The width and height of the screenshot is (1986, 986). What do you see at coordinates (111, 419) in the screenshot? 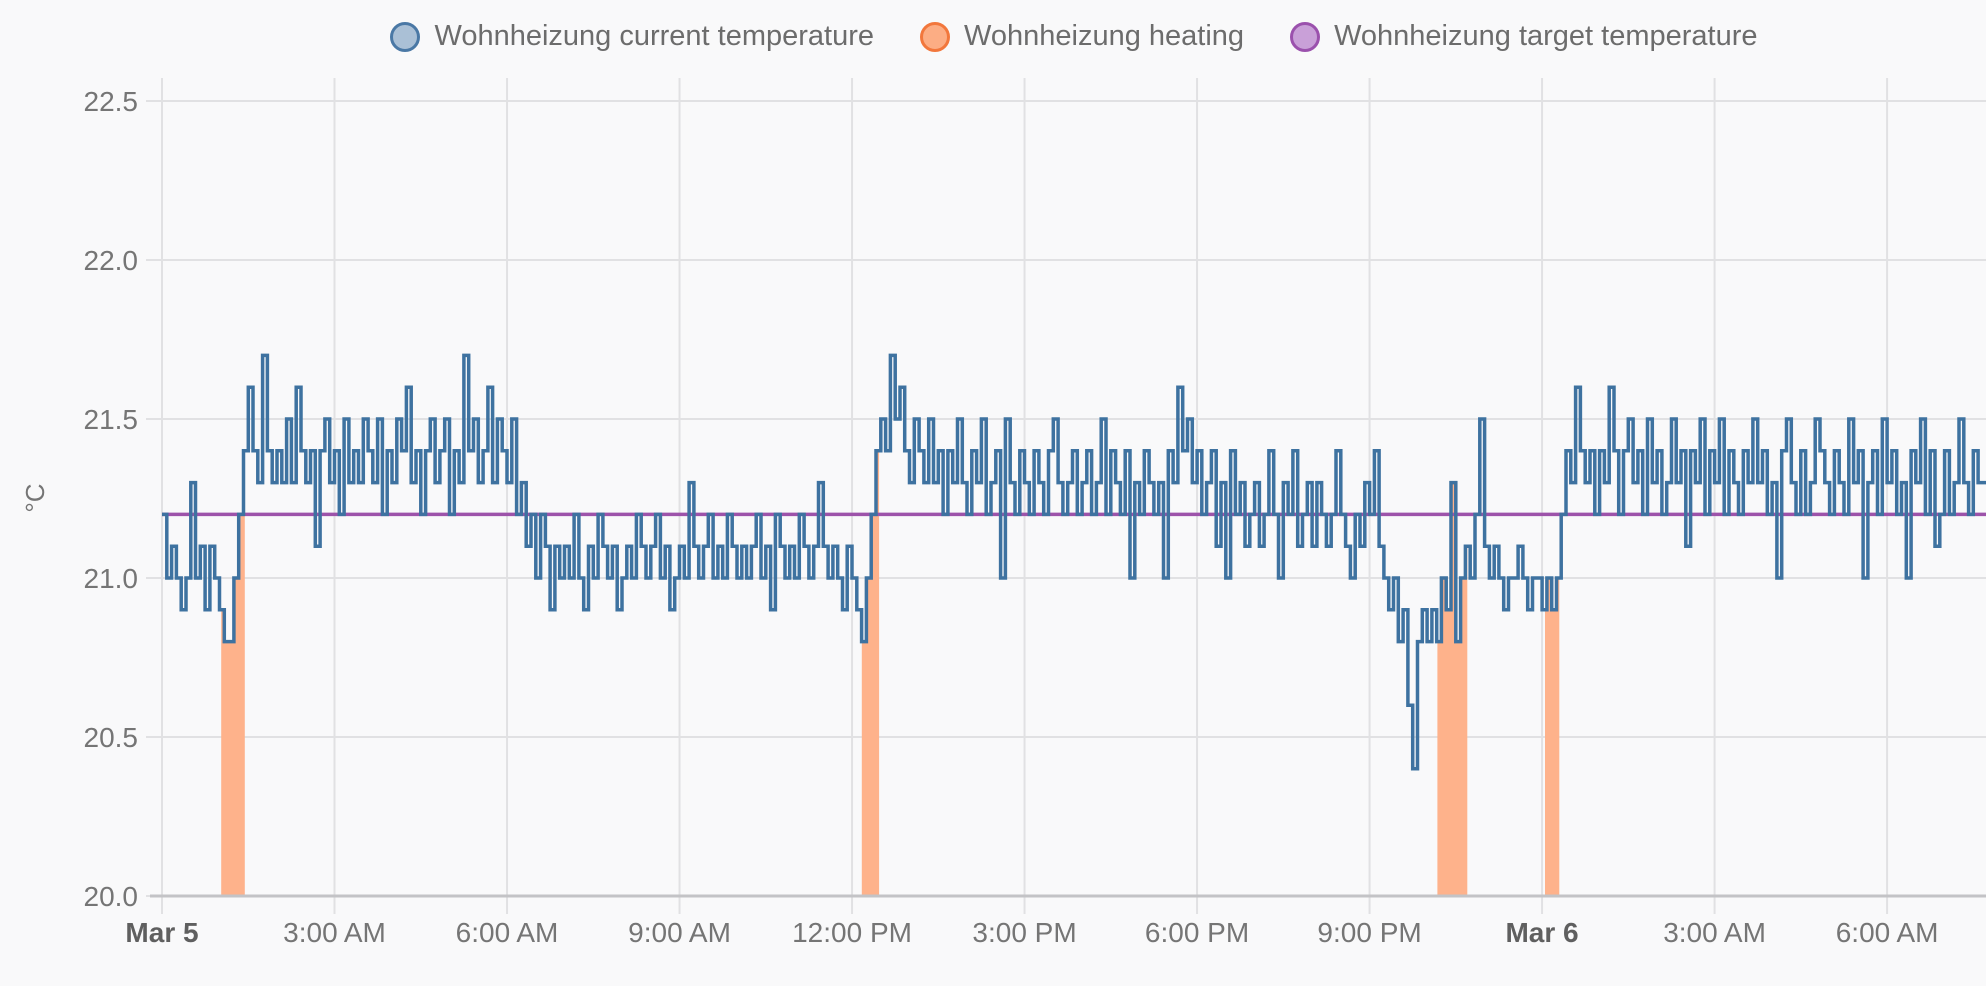
I see `y-axis-tick-label: 21.5` at bounding box center [111, 419].